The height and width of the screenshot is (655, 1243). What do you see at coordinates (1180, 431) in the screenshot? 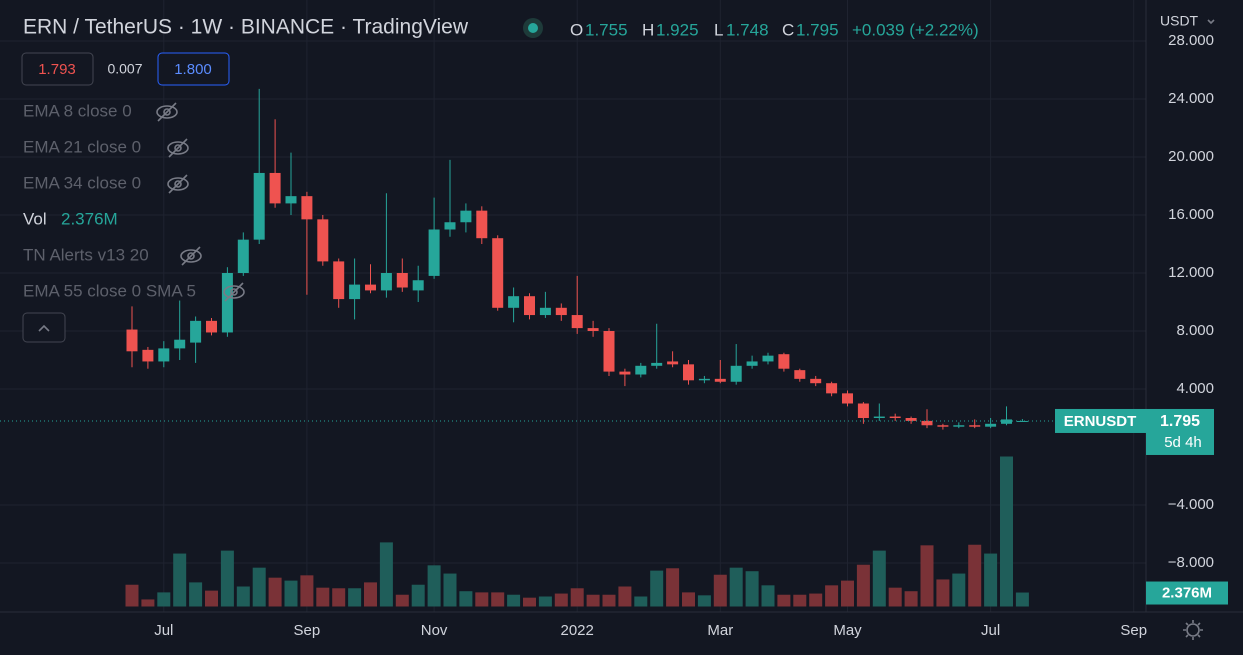
I see `price-label-box` at bounding box center [1180, 431].